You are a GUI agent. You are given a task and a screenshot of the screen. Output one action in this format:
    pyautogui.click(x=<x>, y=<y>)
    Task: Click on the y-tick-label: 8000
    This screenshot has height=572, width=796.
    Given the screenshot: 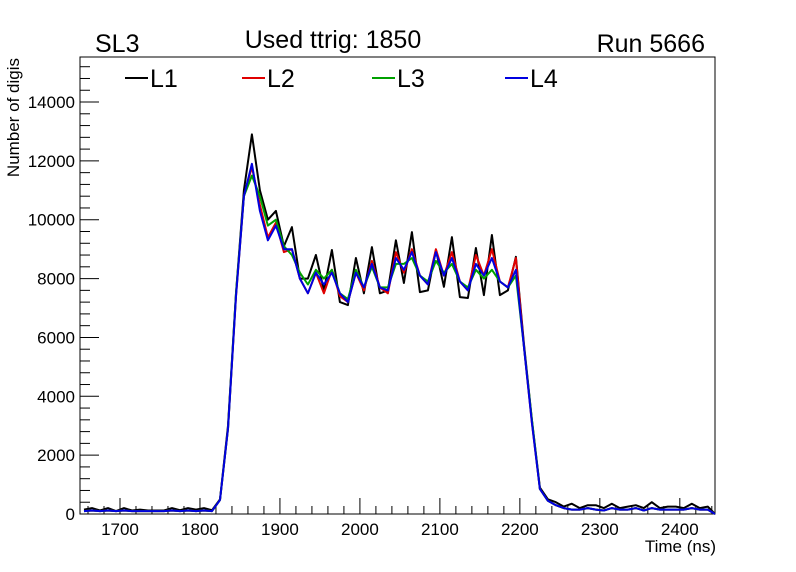 What is the action you would take?
    pyautogui.click(x=56, y=279)
    